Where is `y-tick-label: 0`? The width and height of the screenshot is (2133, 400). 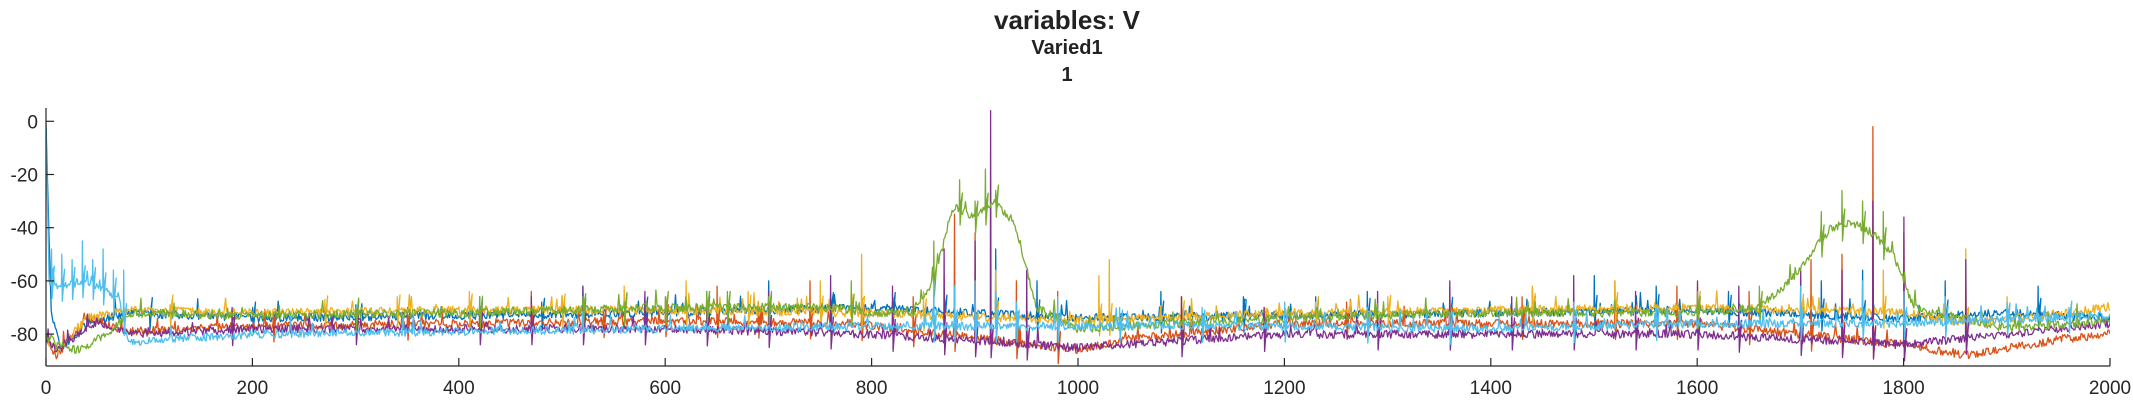 y-tick-label: 0 is located at coordinates (32, 122).